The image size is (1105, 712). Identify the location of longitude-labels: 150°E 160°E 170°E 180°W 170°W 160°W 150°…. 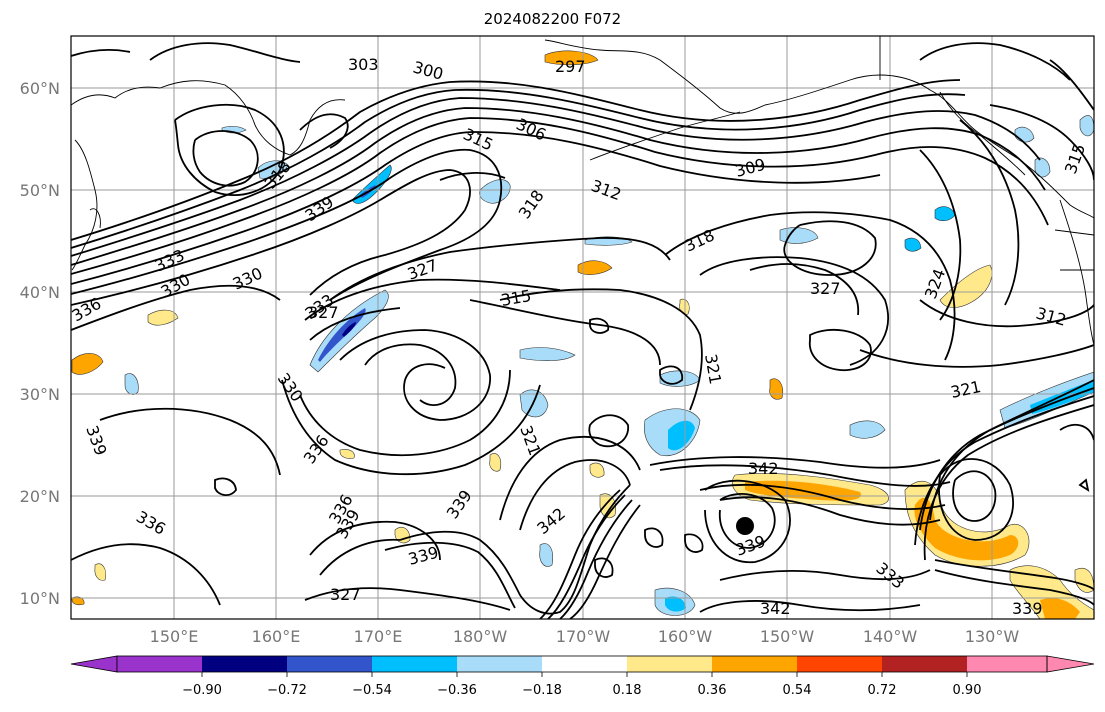
(585, 636).